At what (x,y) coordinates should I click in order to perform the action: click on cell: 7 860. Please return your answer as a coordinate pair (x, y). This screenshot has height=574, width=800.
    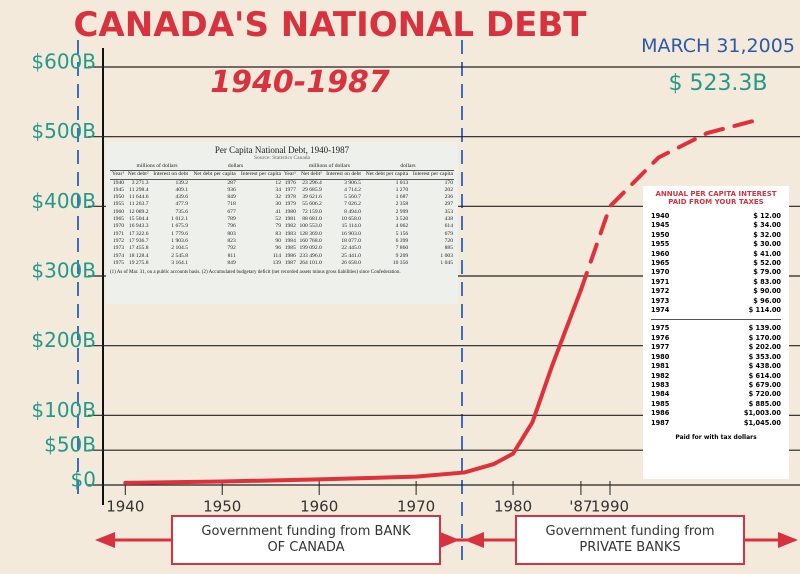
    Looking at the image, I should click on (402, 248).